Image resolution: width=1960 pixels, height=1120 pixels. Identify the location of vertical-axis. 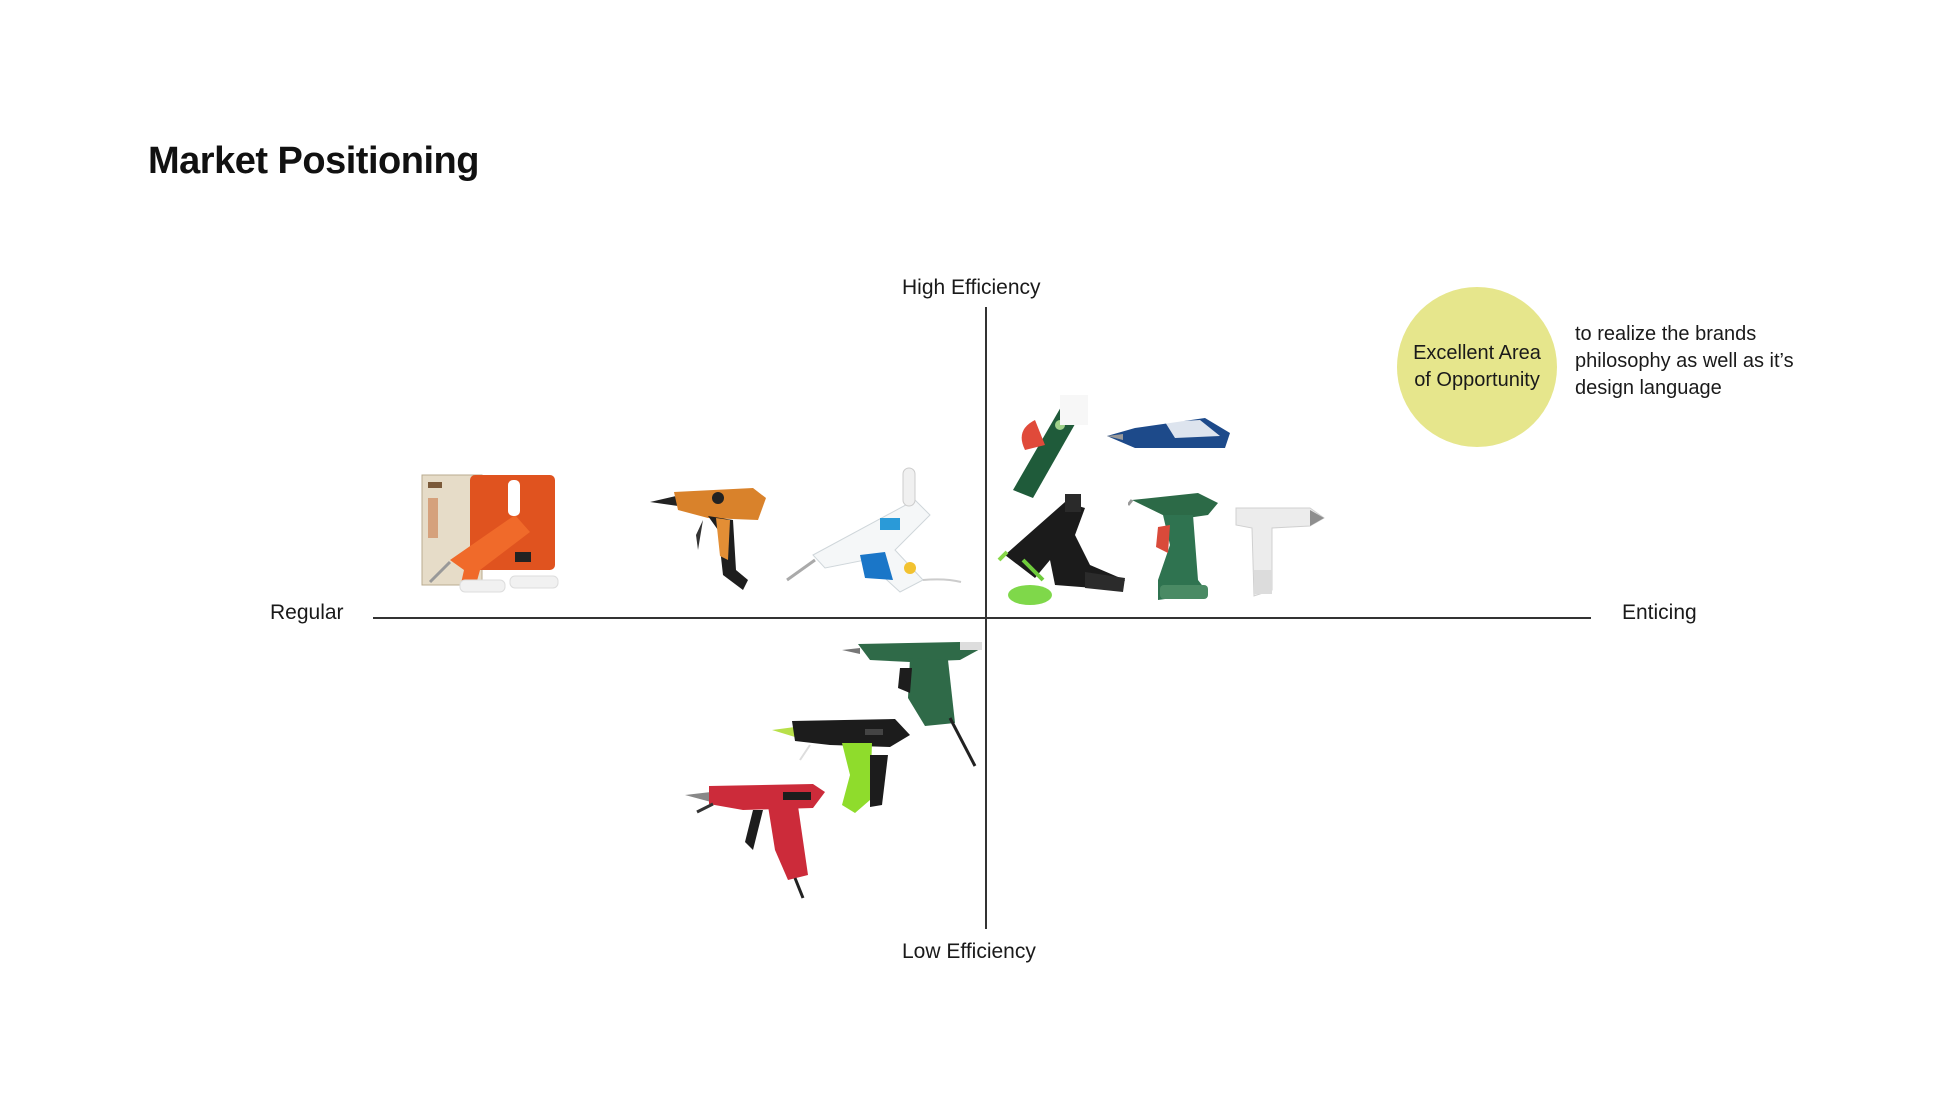
(986, 618).